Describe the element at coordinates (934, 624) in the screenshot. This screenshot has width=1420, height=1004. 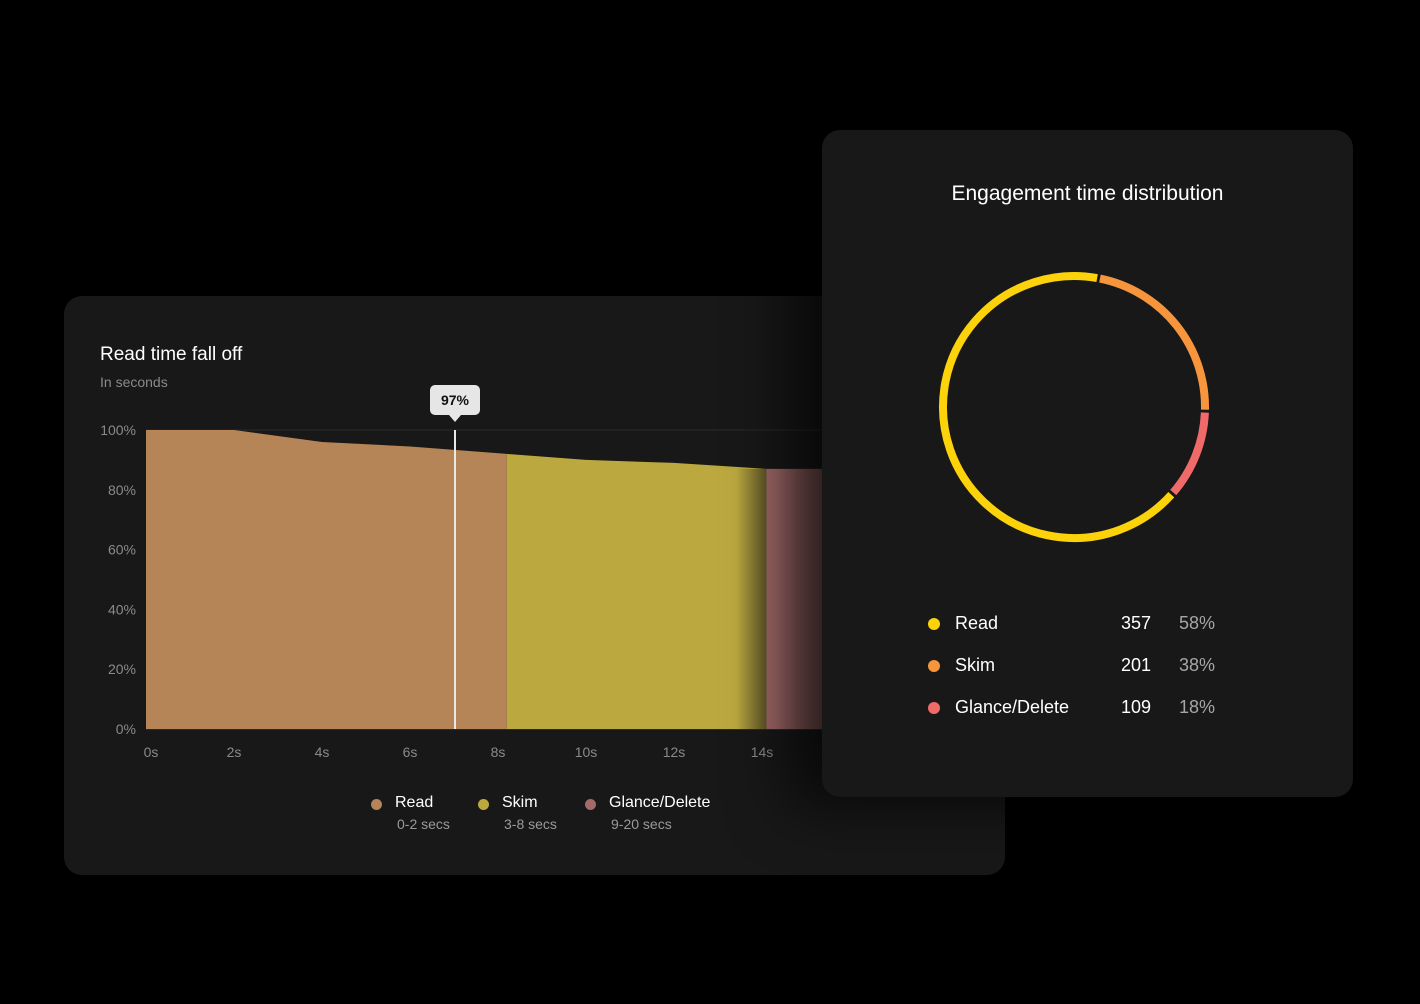
I see `distribution-dot-read` at that location.